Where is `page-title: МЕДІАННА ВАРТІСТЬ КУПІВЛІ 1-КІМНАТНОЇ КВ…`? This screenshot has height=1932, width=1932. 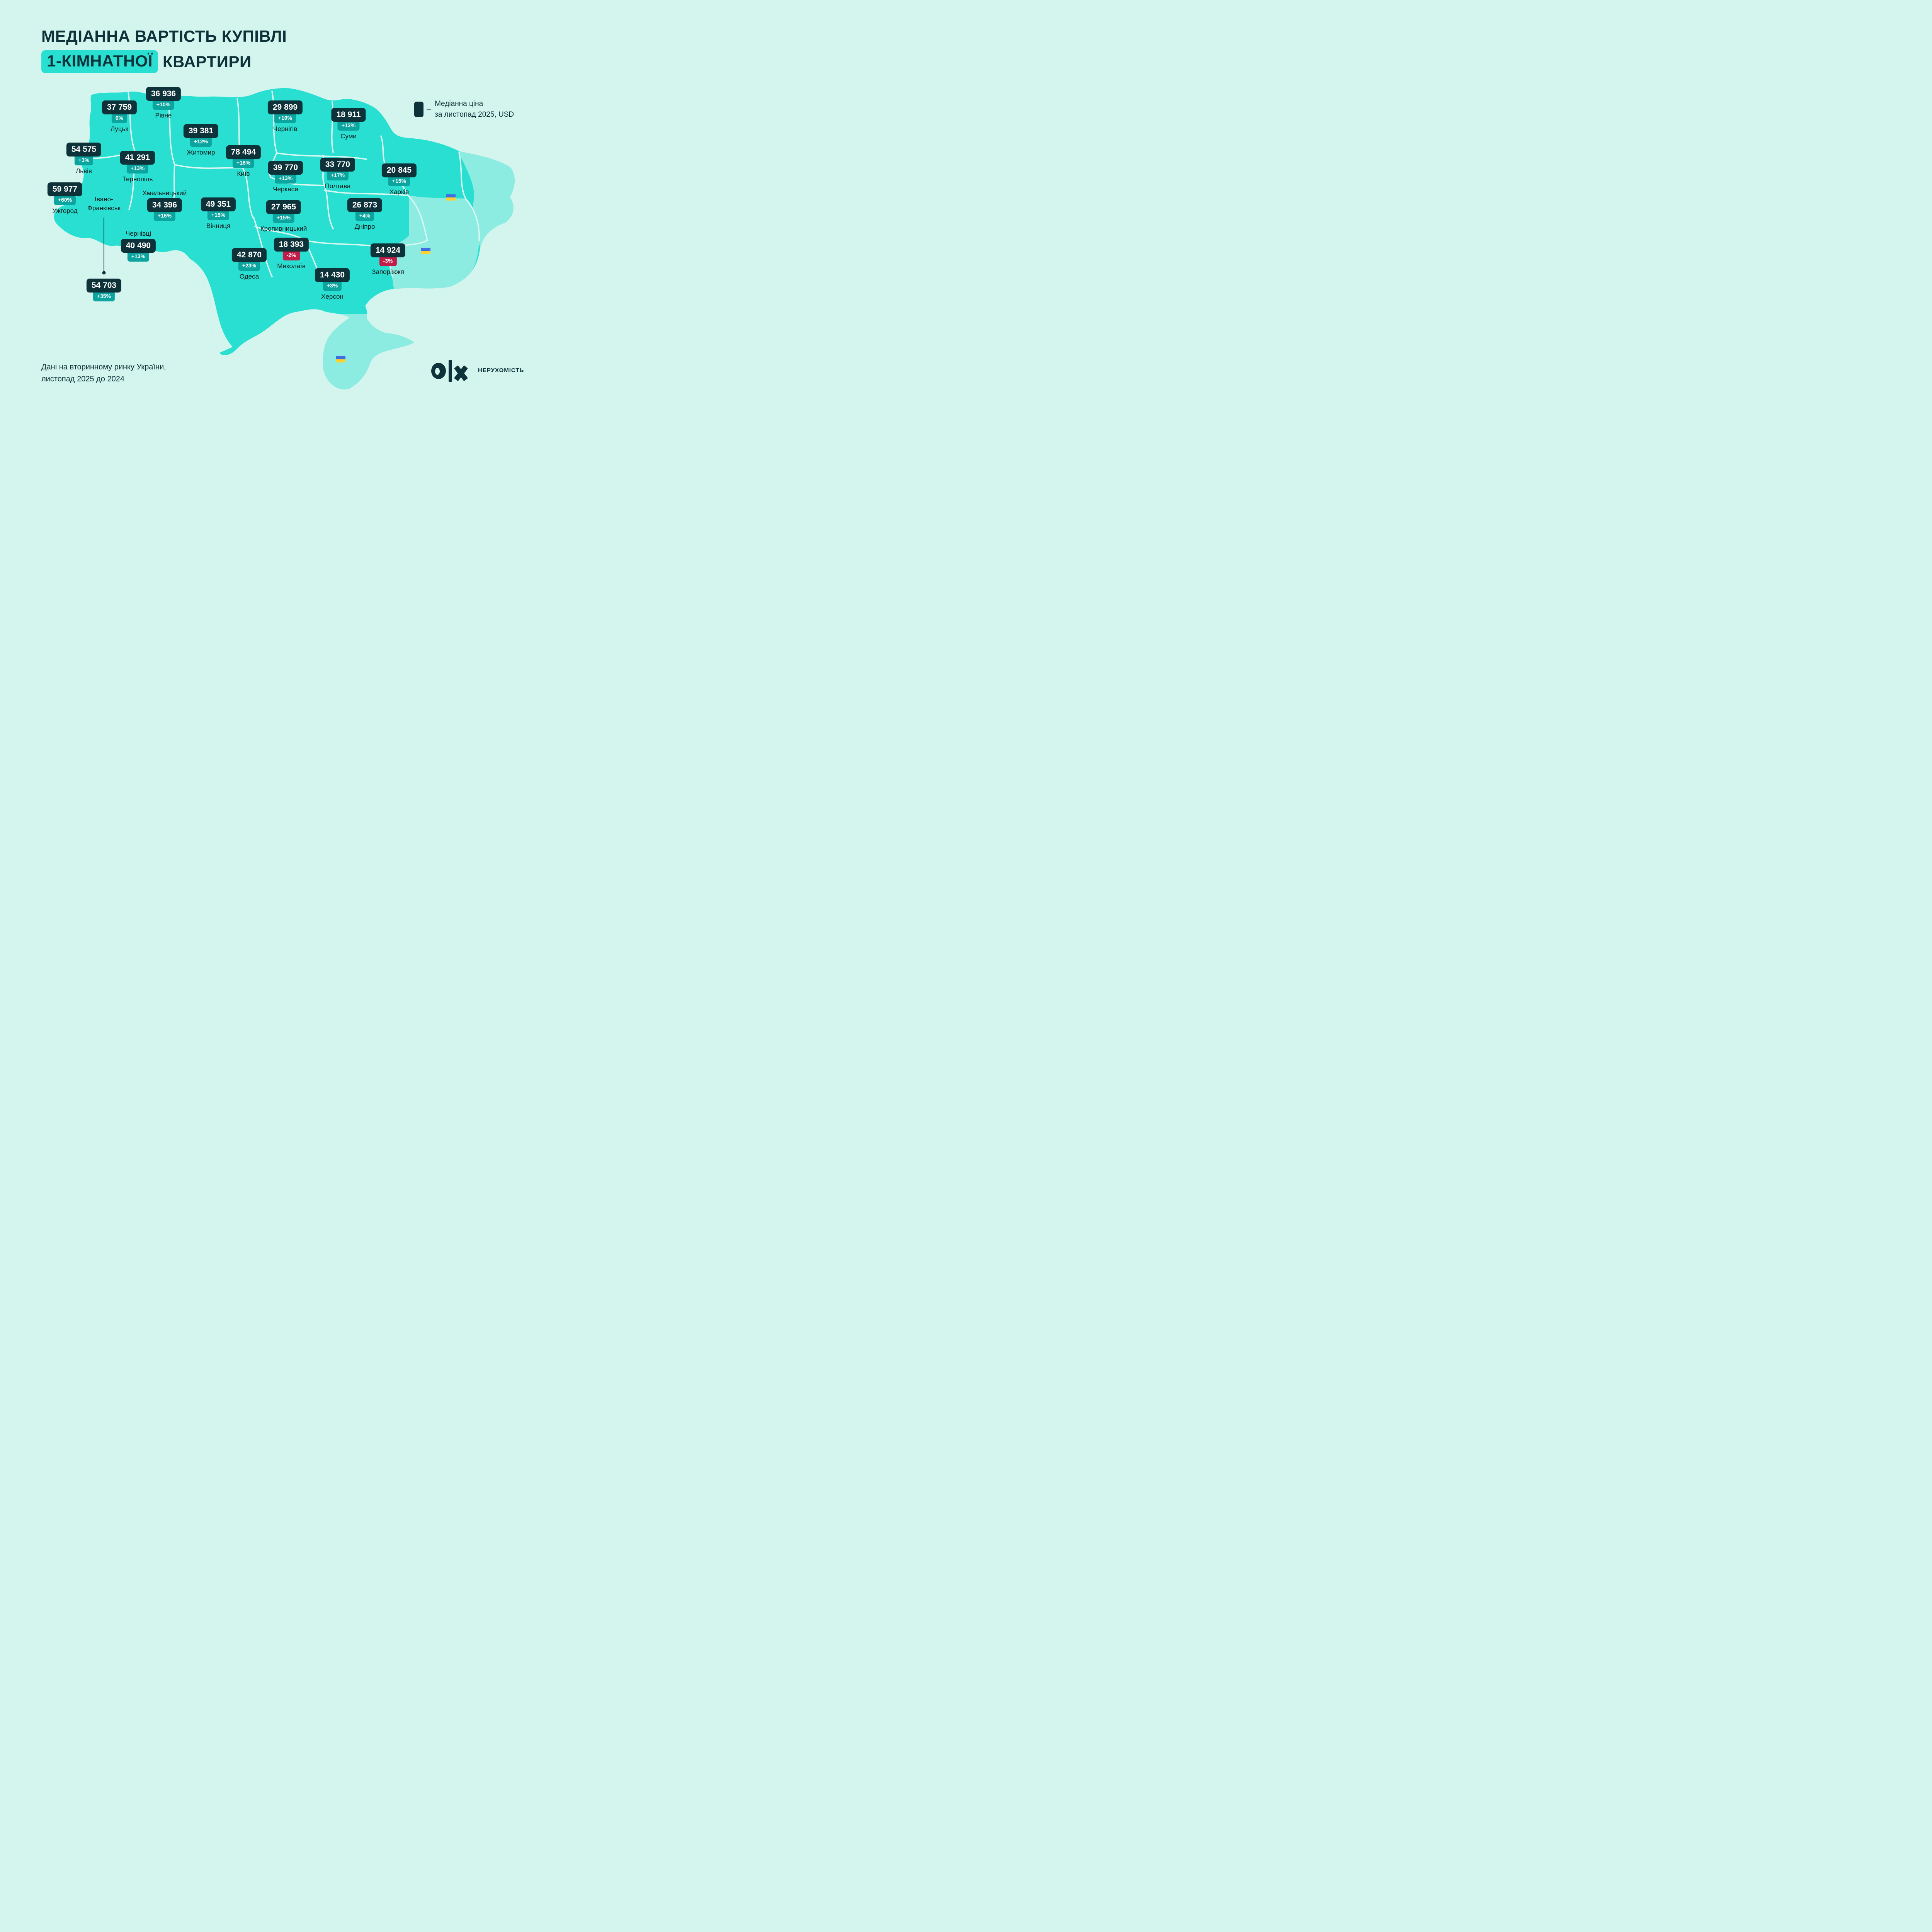 page-title: МЕДІАННА ВАРТІСТЬ КУПІВЛІ 1-КІМНАТНОЇ КВ… is located at coordinates (164, 50).